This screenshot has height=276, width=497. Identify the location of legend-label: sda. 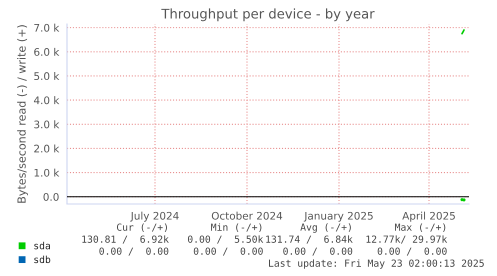
(42, 246).